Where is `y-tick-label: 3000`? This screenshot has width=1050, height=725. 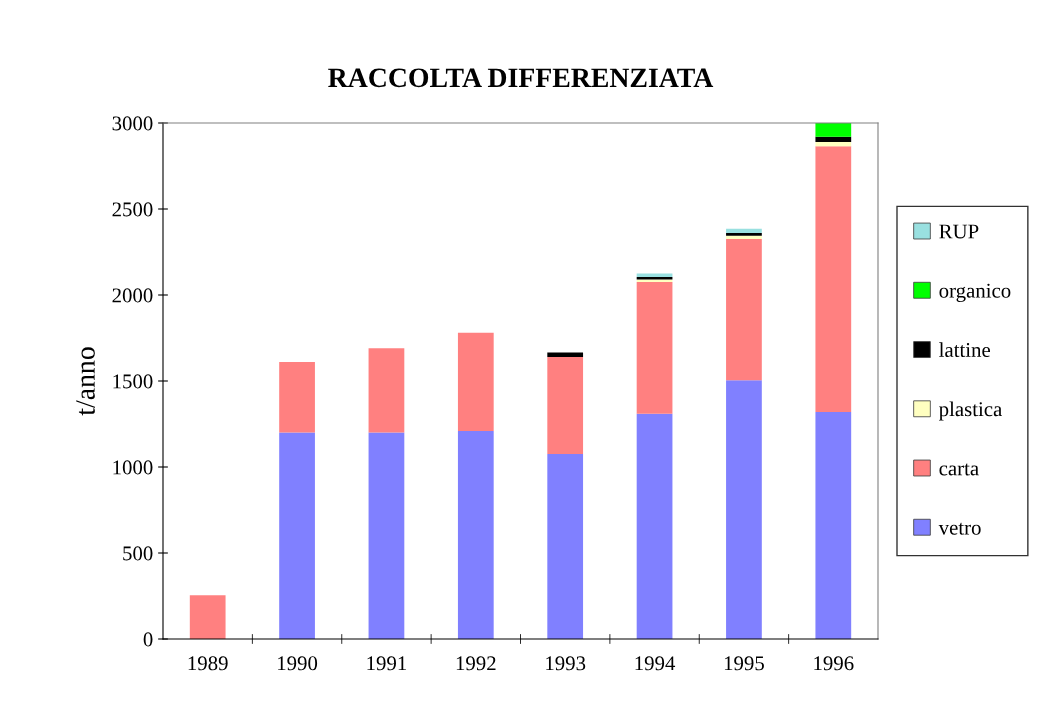
y-tick-label: 3000 is located at coordinates (132, 123).